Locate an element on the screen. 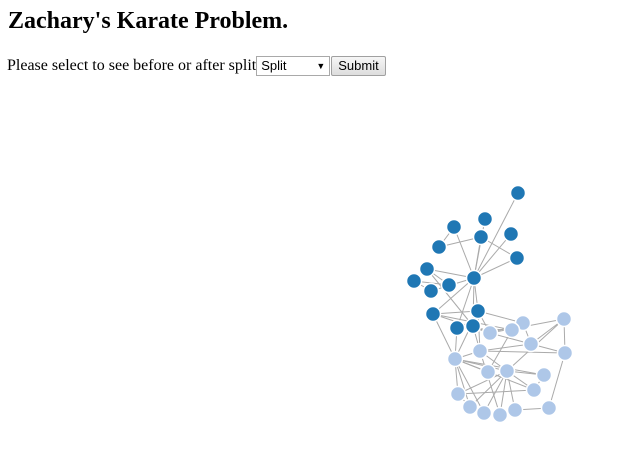  page-title: Zachary's Karate Problem. is located at coordinates (148, 21).